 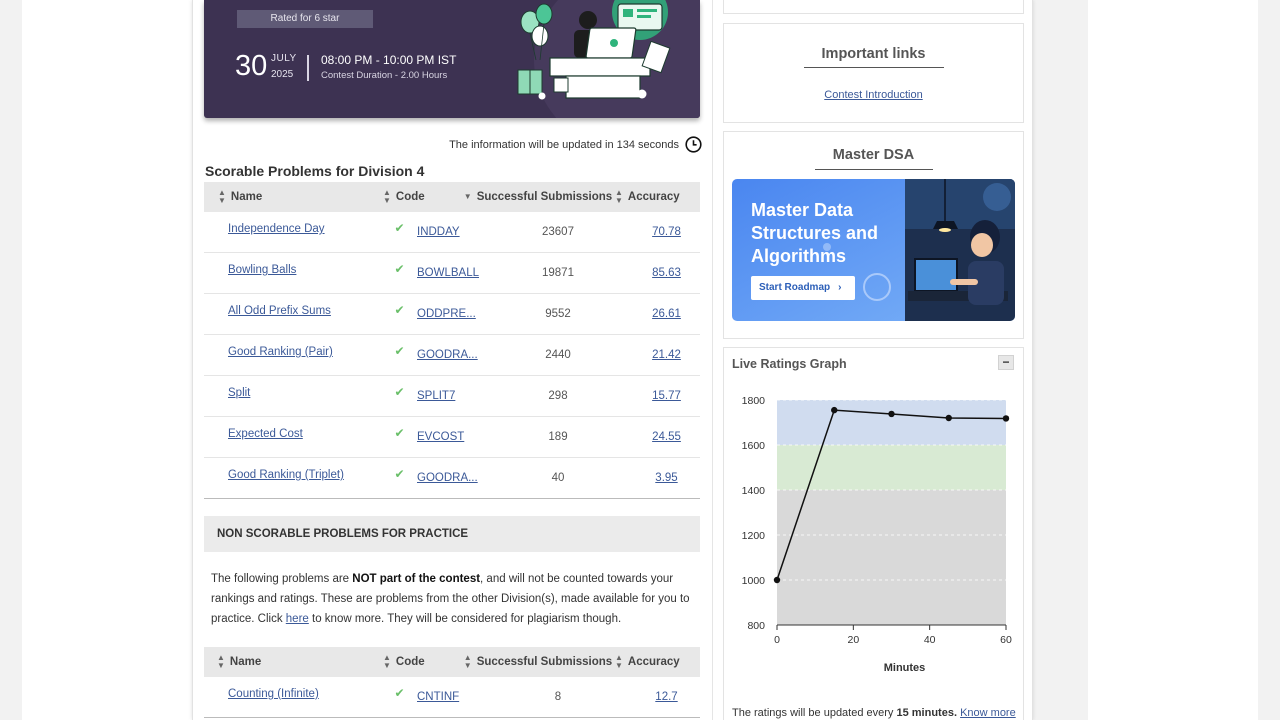 I want to click on accuracy-link: 26.61, so click(x=666, y=314).